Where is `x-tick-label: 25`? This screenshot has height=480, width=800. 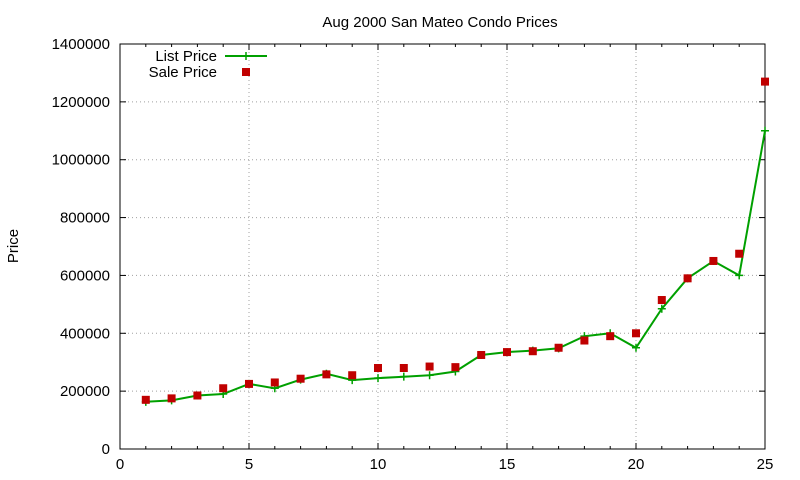
x-tick-label: 25 is located at coordinates (765, 464).